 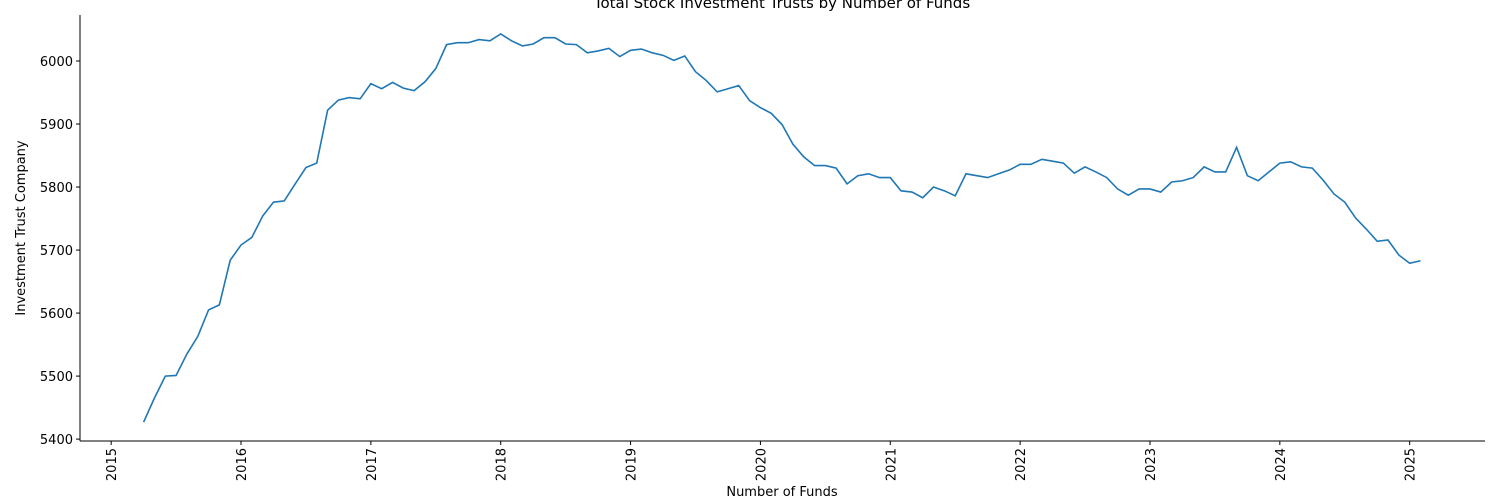 What do you see at coordinates (372, 464) in the screenshot?
I see `x-tick-label: 2017` at bounding box center [372, 464].